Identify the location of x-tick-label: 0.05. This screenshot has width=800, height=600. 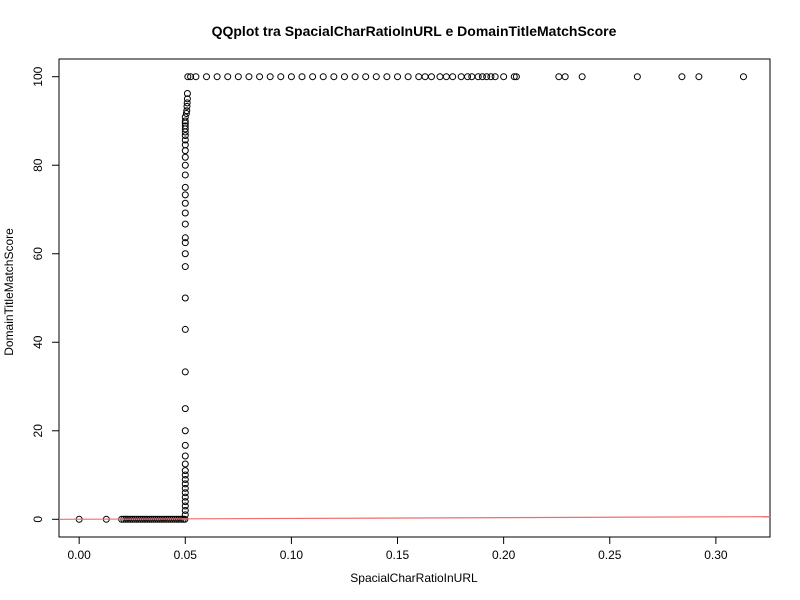
(186, 555).